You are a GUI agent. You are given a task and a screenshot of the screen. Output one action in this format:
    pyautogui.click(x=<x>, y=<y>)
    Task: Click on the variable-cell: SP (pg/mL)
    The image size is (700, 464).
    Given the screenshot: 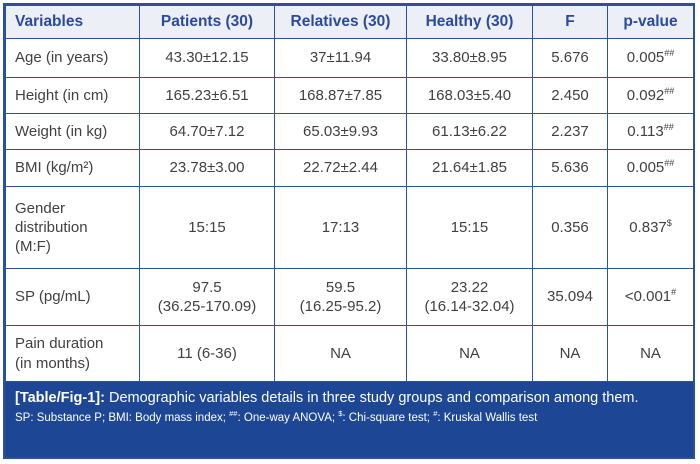 What is the action you would take?
    pyautogui.click(x=72, y=297)
    